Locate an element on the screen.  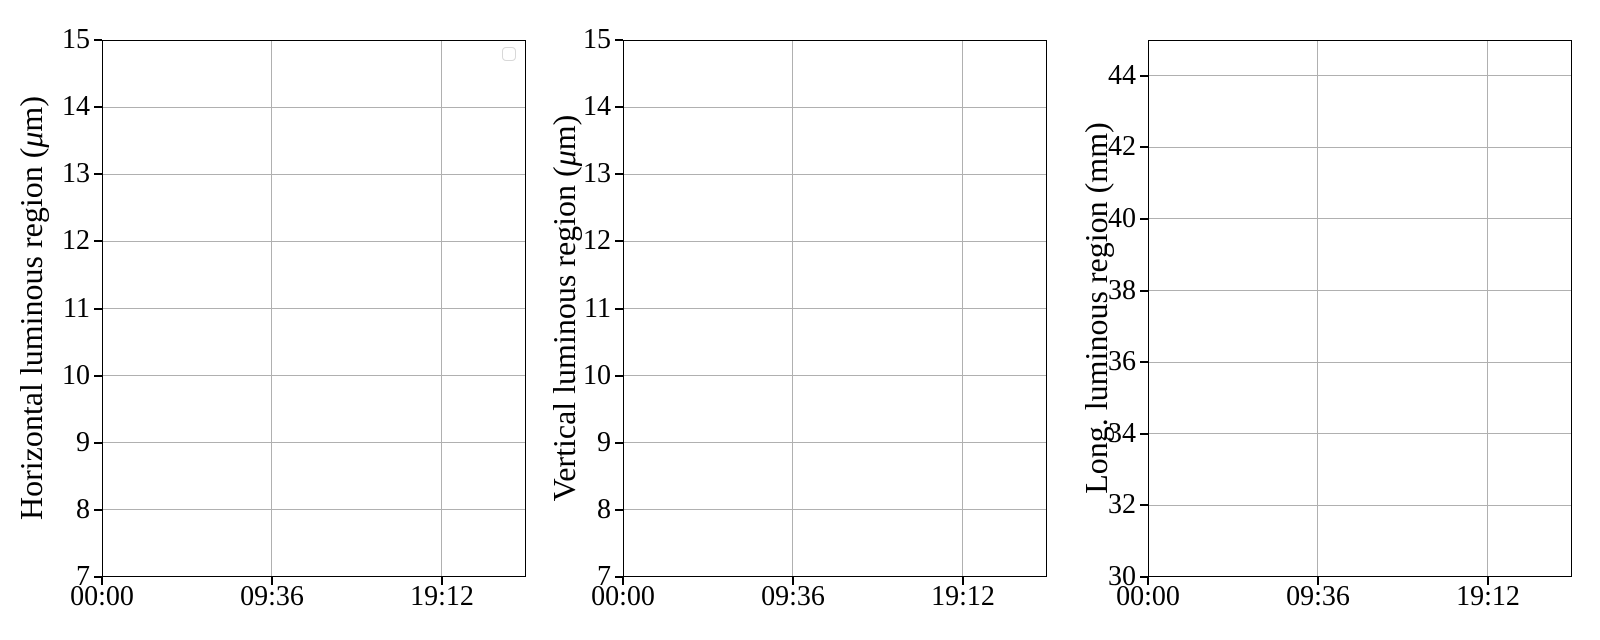
y-tick-label: 30 is located at coordinates (1122, 576).